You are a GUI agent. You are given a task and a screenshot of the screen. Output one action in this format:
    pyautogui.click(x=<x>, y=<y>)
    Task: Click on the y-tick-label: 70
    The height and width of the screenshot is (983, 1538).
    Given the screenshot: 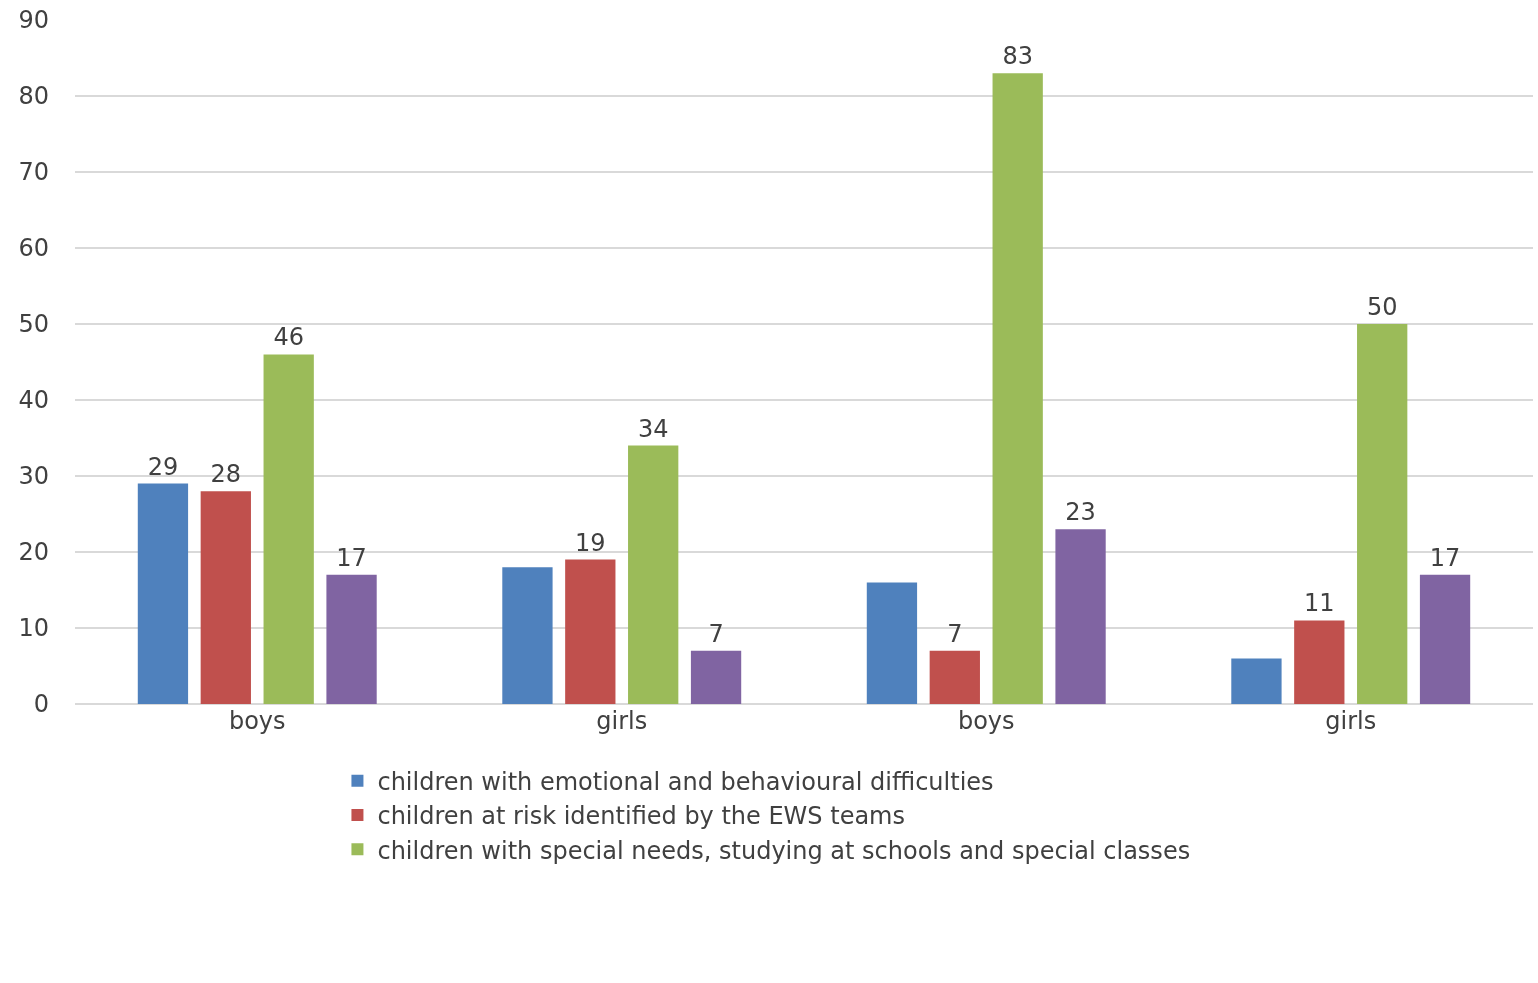 What is the action you would take?
    pyautogui.click(x=33, y=172)
    